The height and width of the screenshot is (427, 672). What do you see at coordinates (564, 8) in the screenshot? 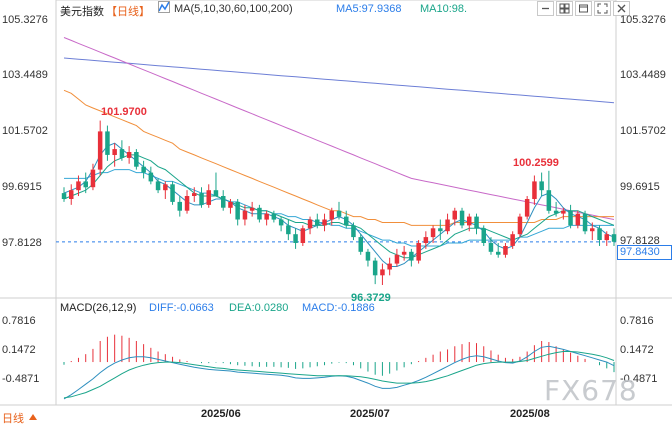
I see `grid-icon` at bounding box center [564, 8].